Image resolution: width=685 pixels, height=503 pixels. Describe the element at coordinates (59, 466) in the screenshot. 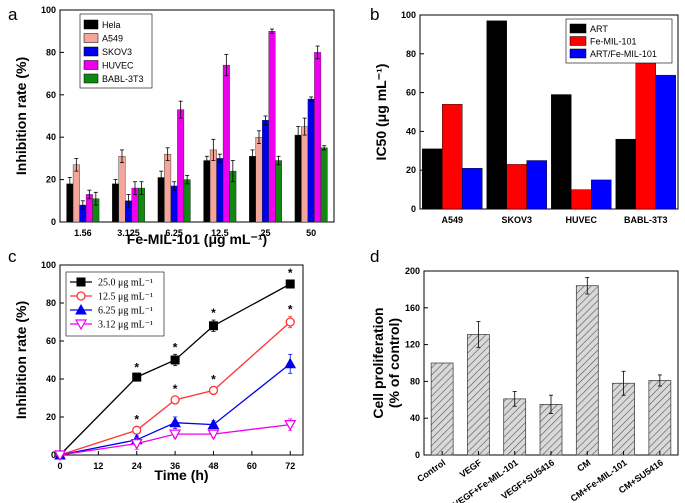

I see `c-xtick-label: 0` at that location.